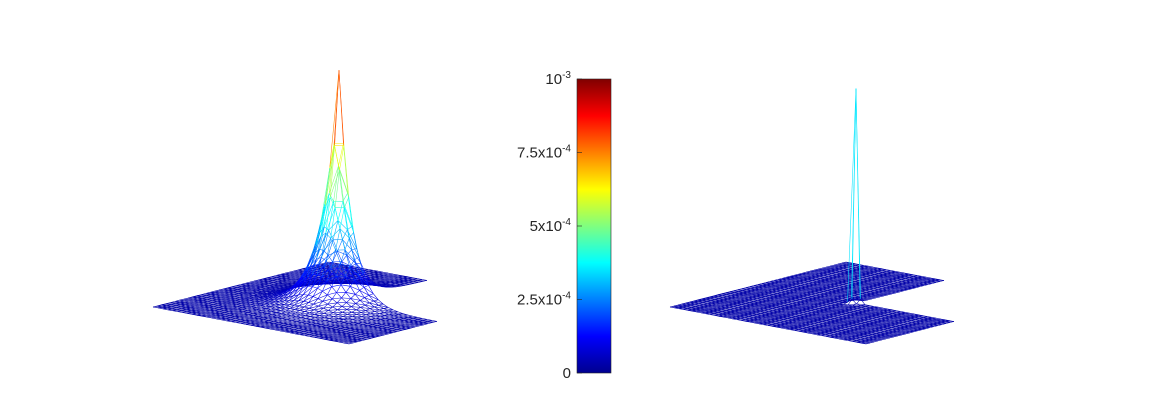 This screenshot has width=1176, height=419. What do you see at coordinates (549, 226) in the screenshot?
I see `colorbar-ticks: 0 2.5x10-4 5x10-4 7.5x10-4 10-3` at bounding box center [549, 226].